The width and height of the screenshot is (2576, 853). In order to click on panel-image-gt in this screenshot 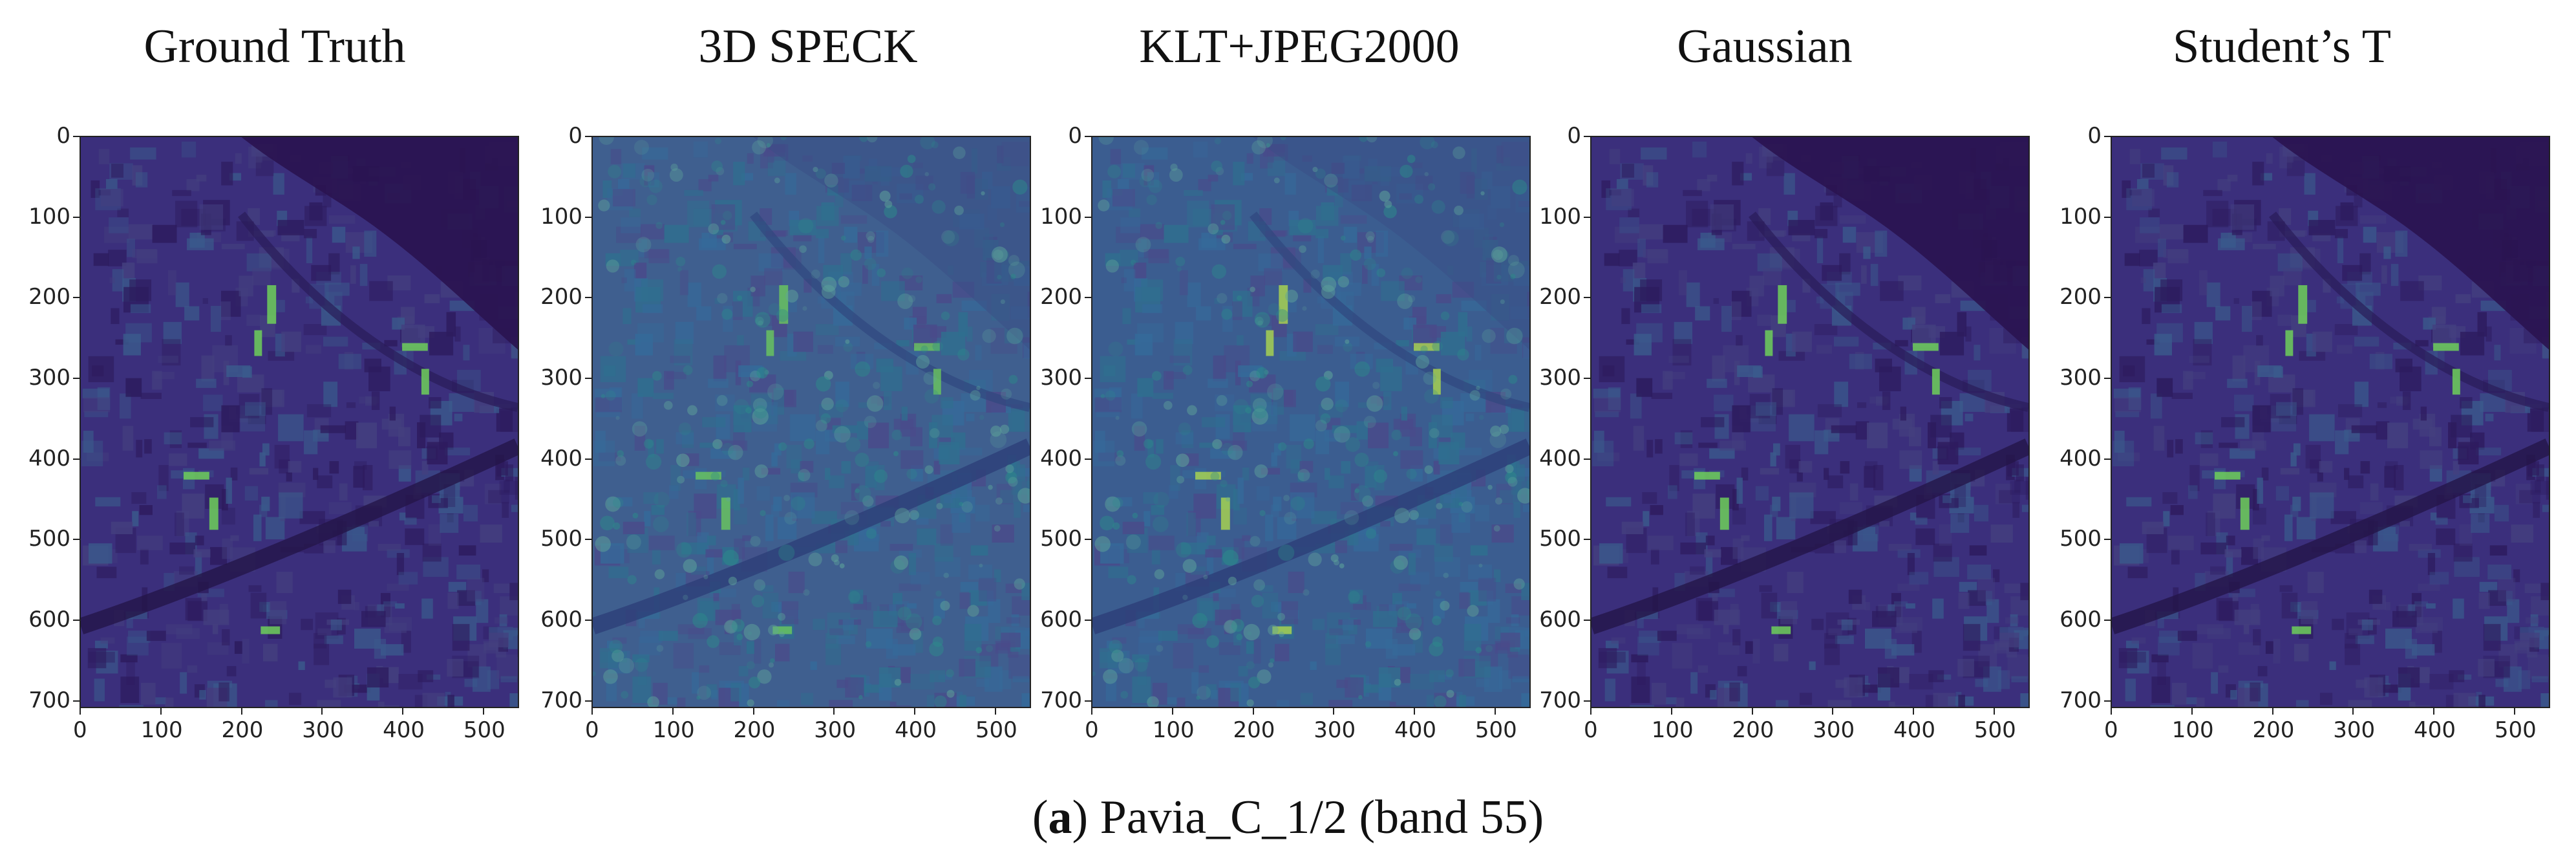, I will do `click(299, 422)`.